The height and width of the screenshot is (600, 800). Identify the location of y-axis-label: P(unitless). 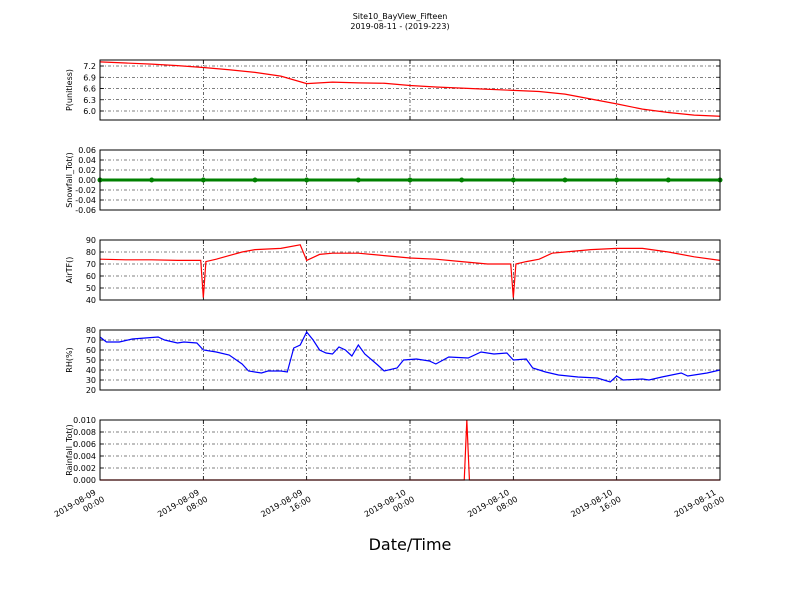
(69, 90).